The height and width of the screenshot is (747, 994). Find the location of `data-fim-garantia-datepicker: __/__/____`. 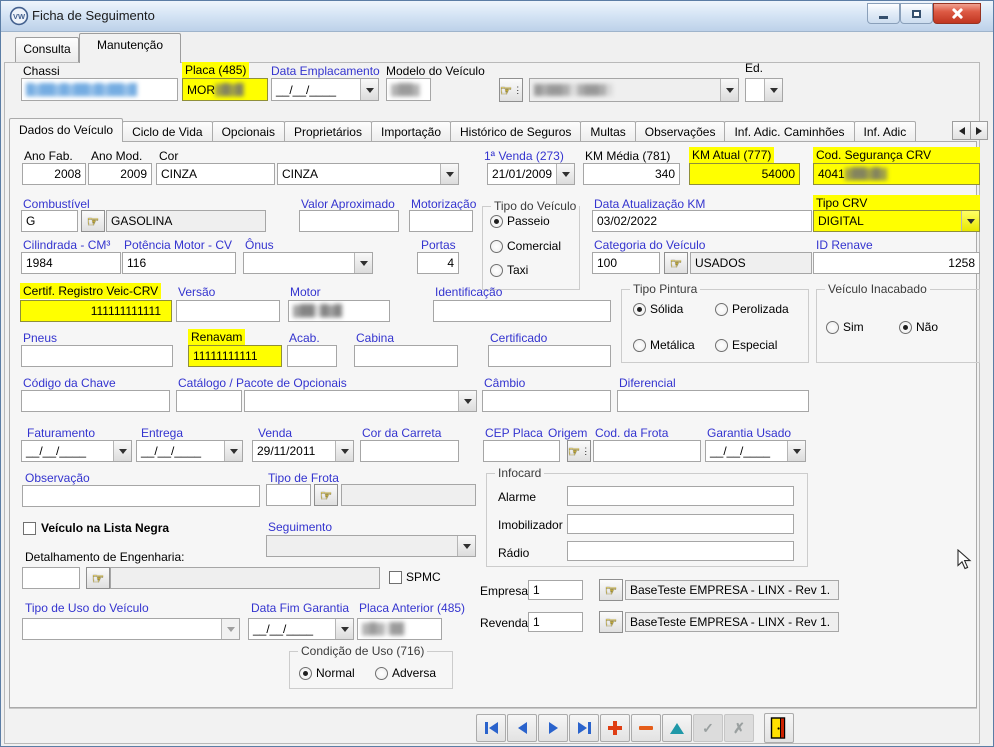

data-fim-garantia-datepicker: __/__/____ is located at coordinates (301, 629).